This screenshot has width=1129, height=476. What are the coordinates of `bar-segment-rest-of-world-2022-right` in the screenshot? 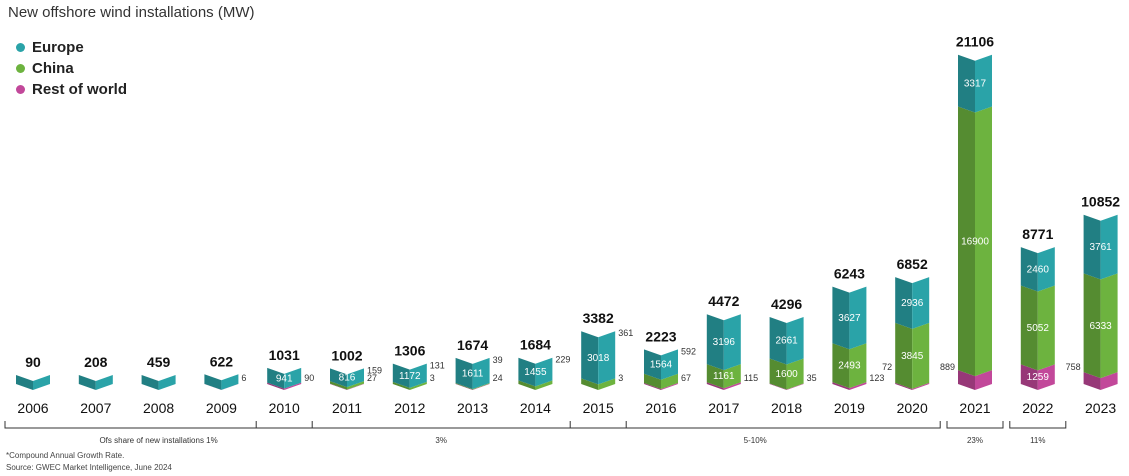 It's located at (1046, 377).